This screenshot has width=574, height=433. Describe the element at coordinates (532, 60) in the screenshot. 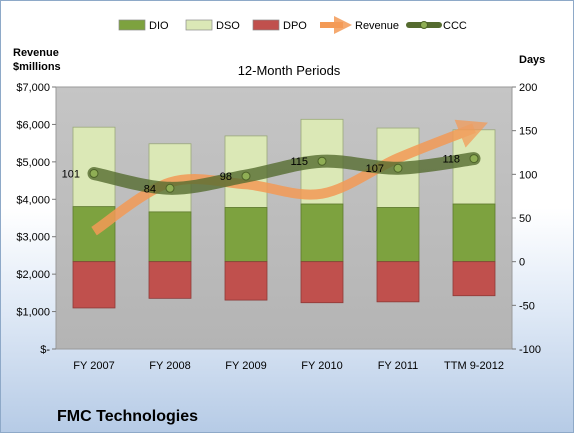

I see `right-axis-label: Days` at that location.